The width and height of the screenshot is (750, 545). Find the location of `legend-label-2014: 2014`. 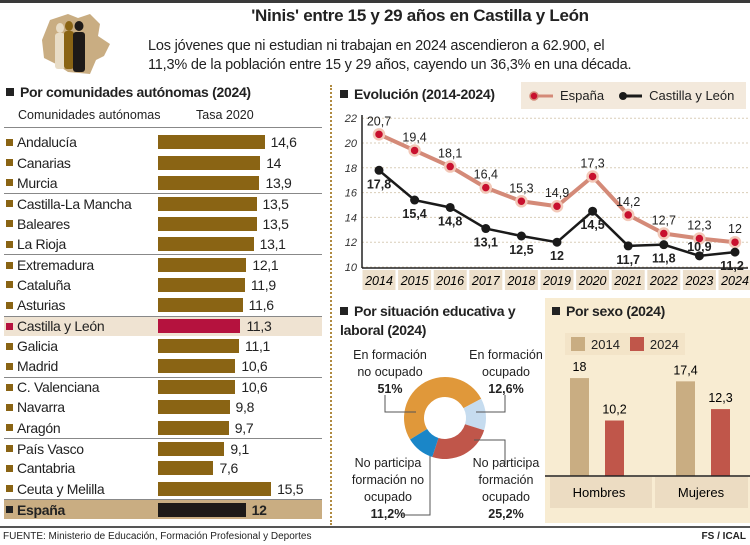

legend-label-2014: 2014 is located at coordinates (605, 344).